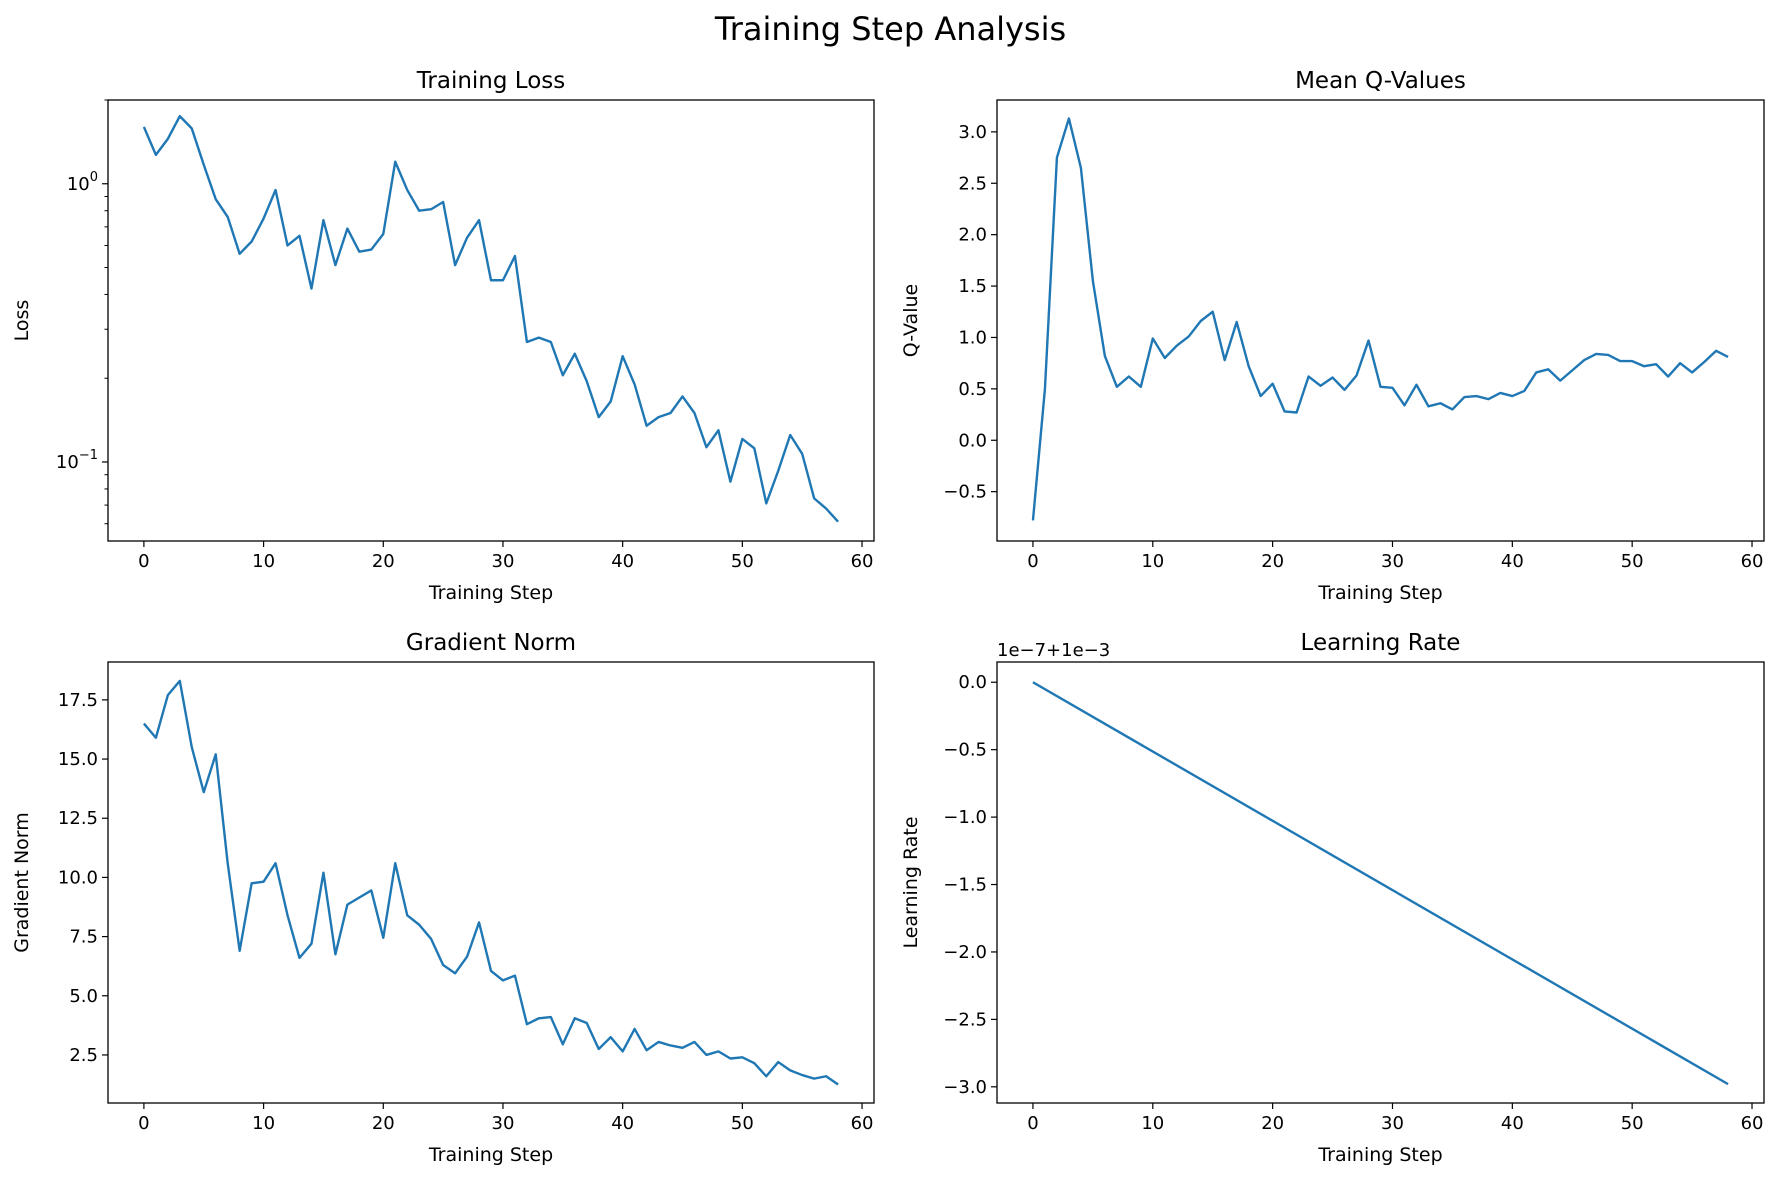 Image resolution: width=1781 pixels, height=1181 pixels. Describe the element at coordinates (1272, 561) in the screenshot. I see `mean-q-values-xtick-label: 20` at that location.